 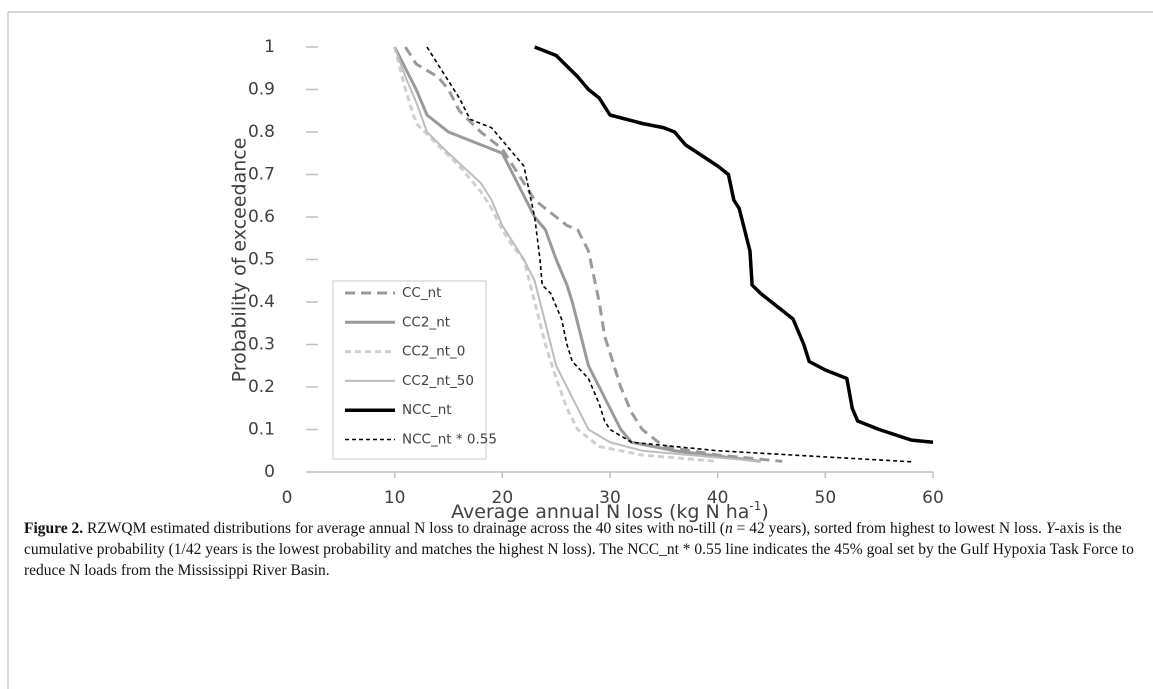 I want to click on legend-label: NCC_nt * 0.55, so click(x=449, y=440).